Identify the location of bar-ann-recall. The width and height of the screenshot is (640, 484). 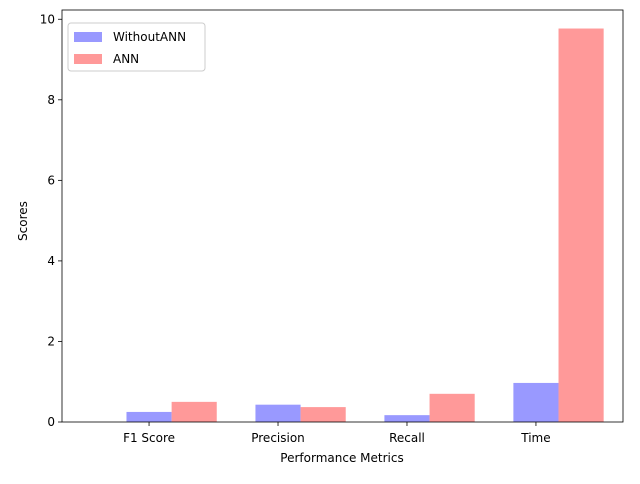
(452, 407).